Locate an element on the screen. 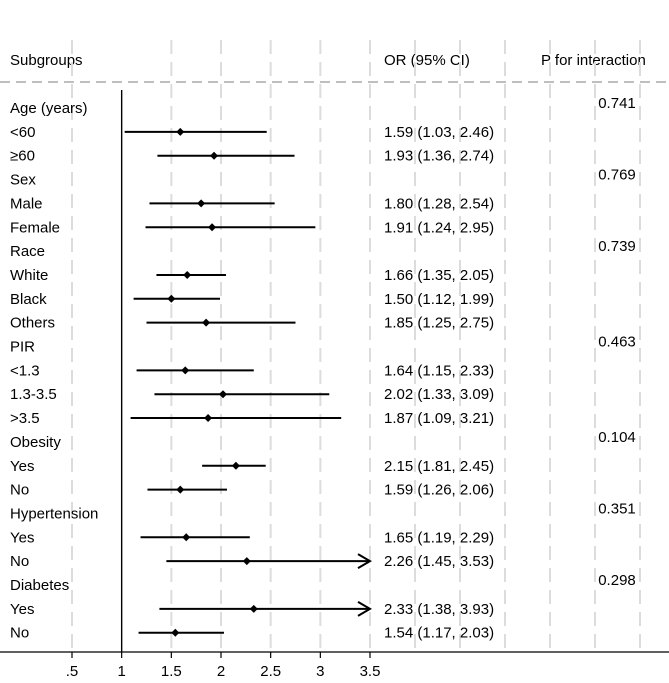 The height and width of the screenshot is (683, 669). or-ci-text: 1.65 (1.19, 2.29) is located at coordinates (439, 537).